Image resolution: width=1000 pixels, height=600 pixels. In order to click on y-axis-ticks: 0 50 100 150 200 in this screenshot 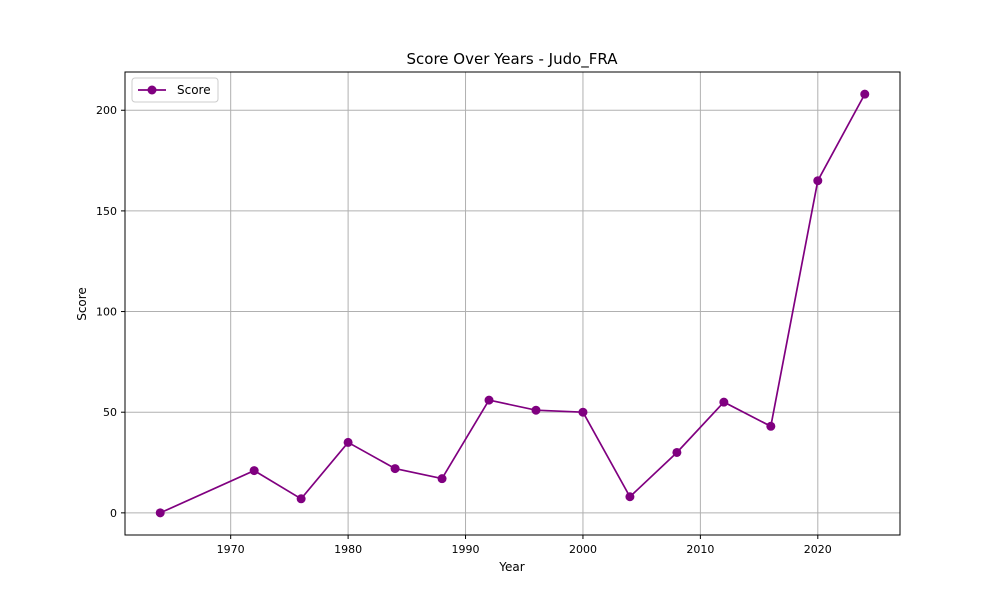, I will do `click(110, 312)`.